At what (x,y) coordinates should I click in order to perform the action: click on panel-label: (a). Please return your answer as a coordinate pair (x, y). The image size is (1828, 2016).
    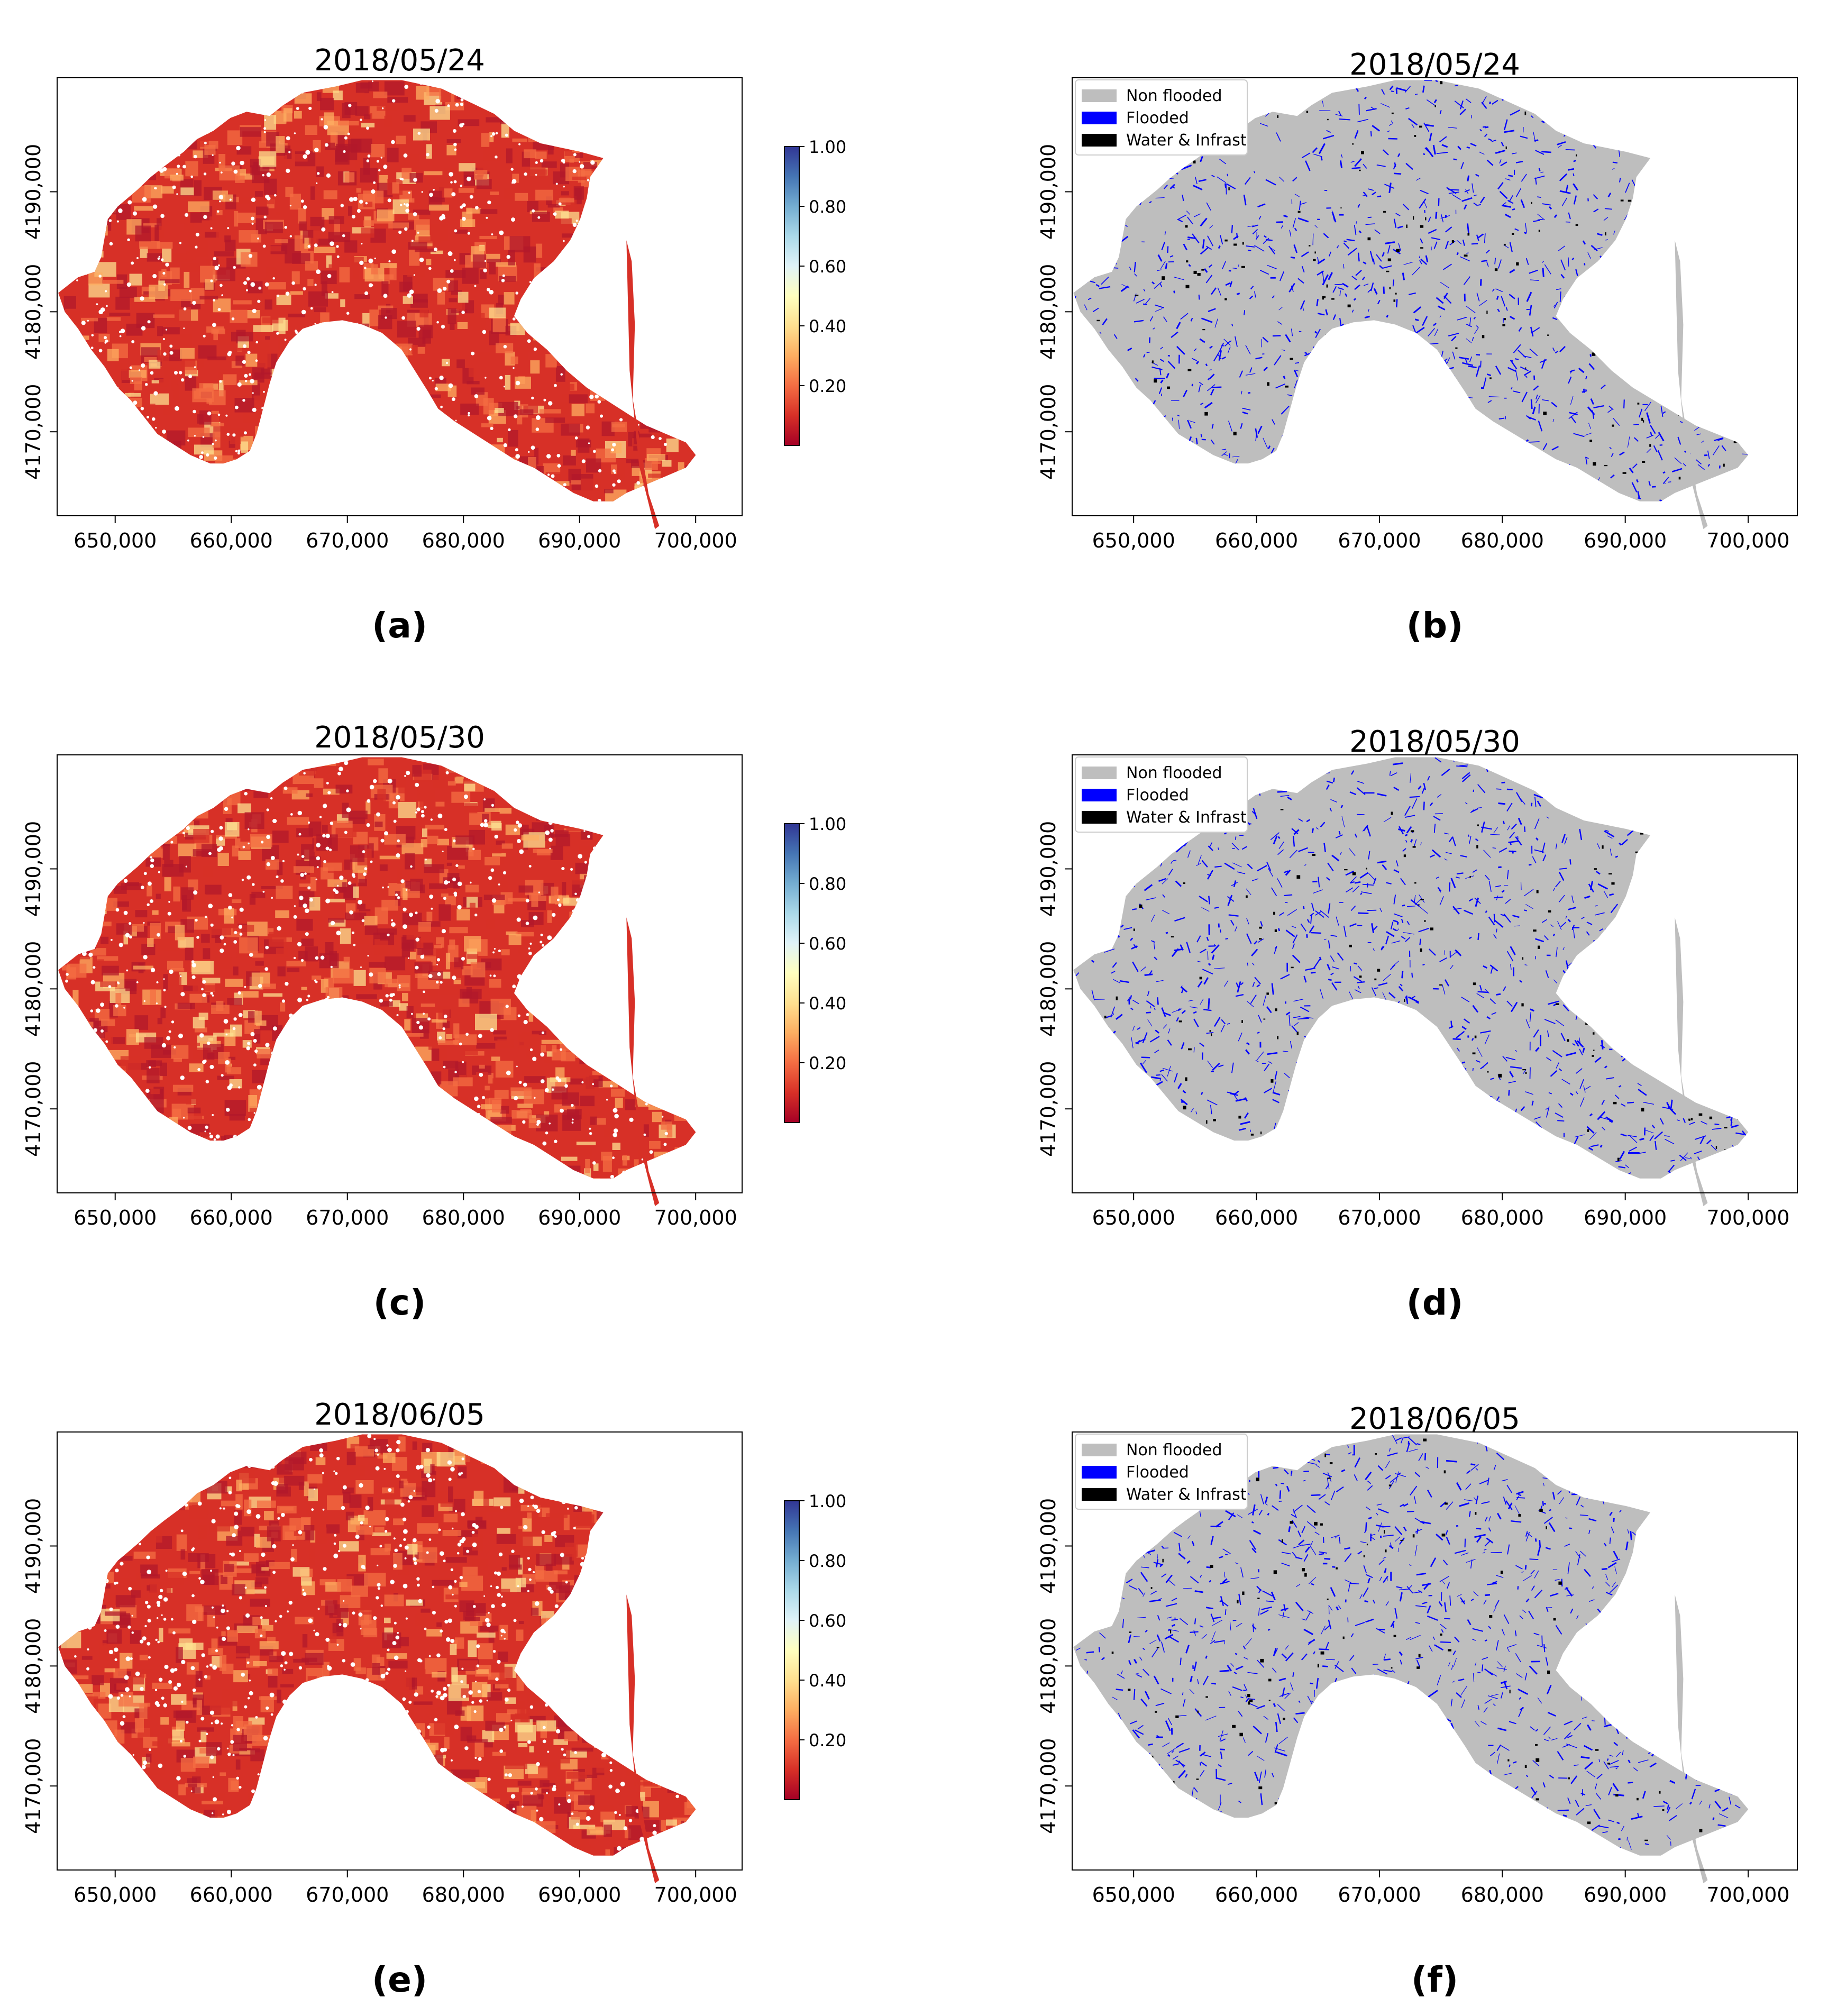
    Looking at the image, I should click on (400, 626).